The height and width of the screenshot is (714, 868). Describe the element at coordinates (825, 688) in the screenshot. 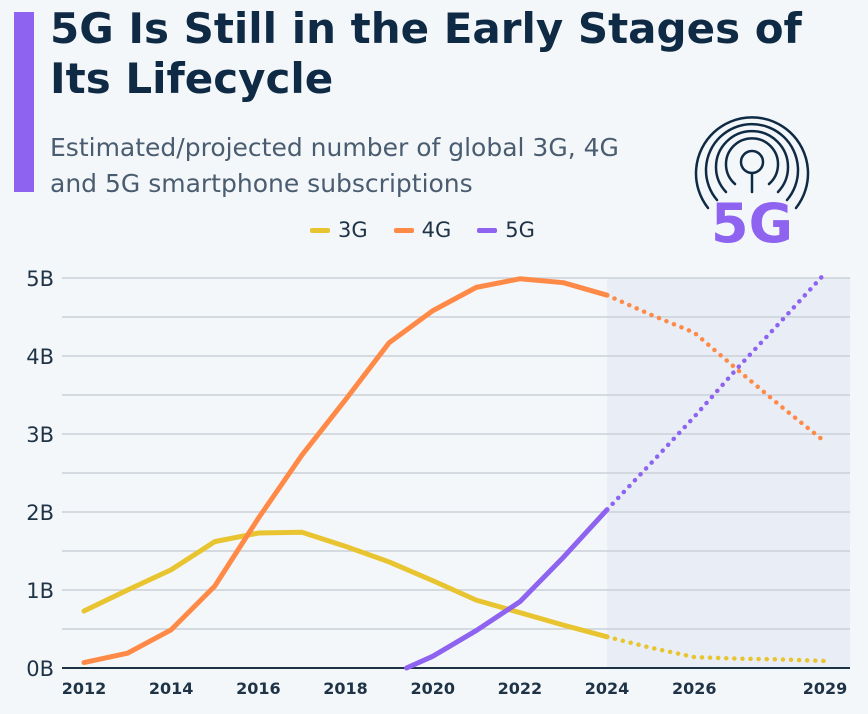

I see `x-tick-label: 2029` at that location.